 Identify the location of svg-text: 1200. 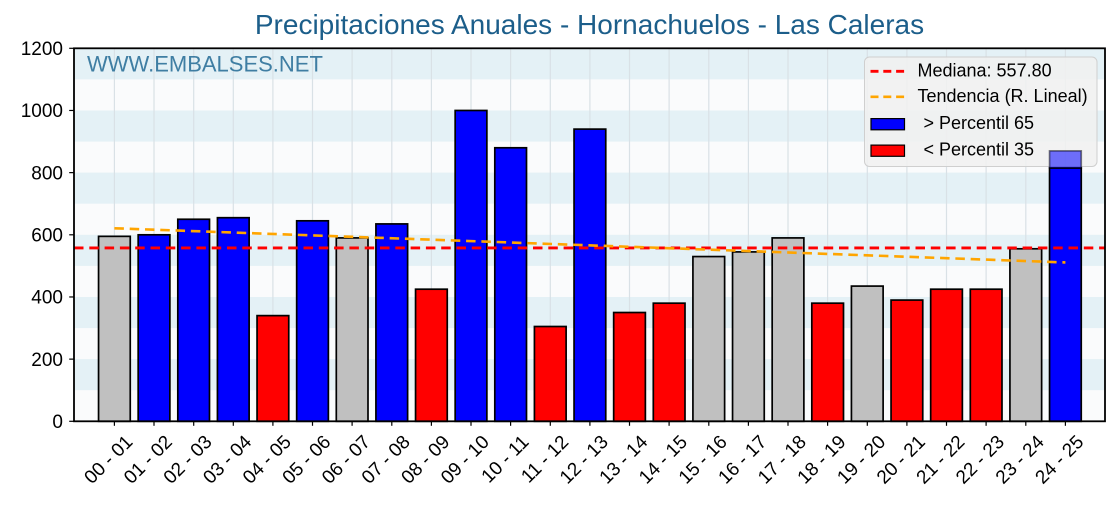
(42, 49).